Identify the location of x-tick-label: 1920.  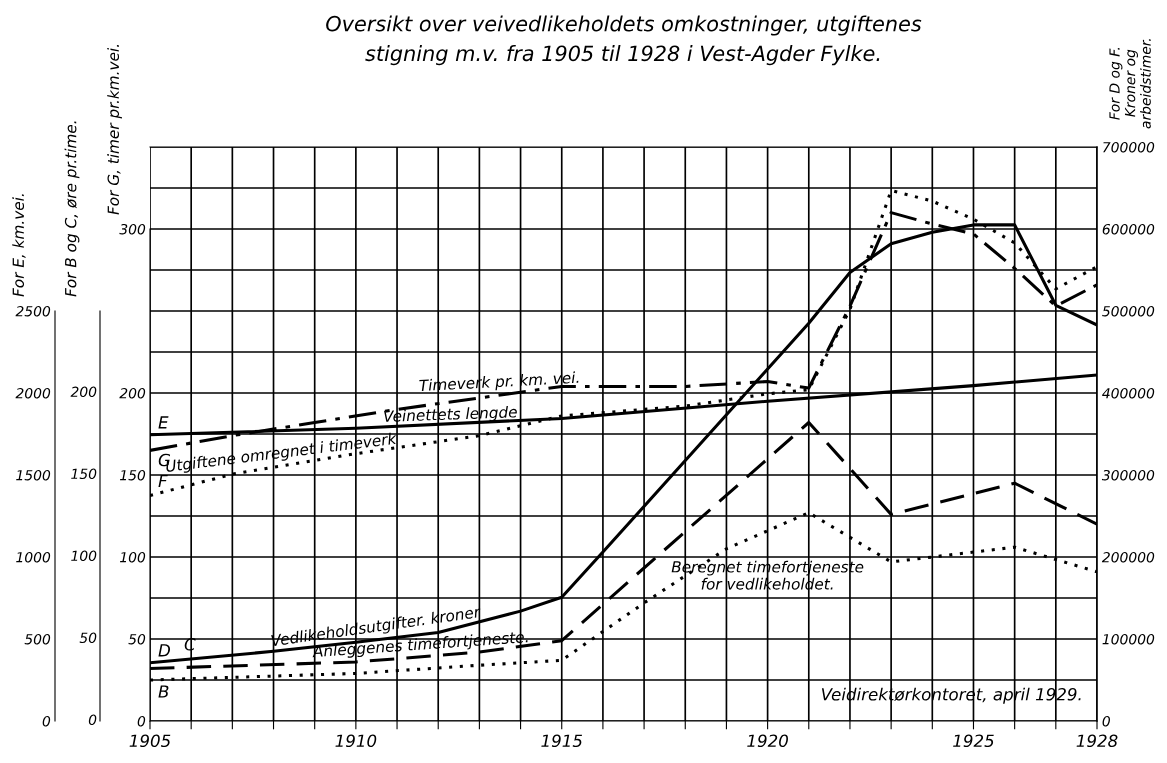
(767, 741).